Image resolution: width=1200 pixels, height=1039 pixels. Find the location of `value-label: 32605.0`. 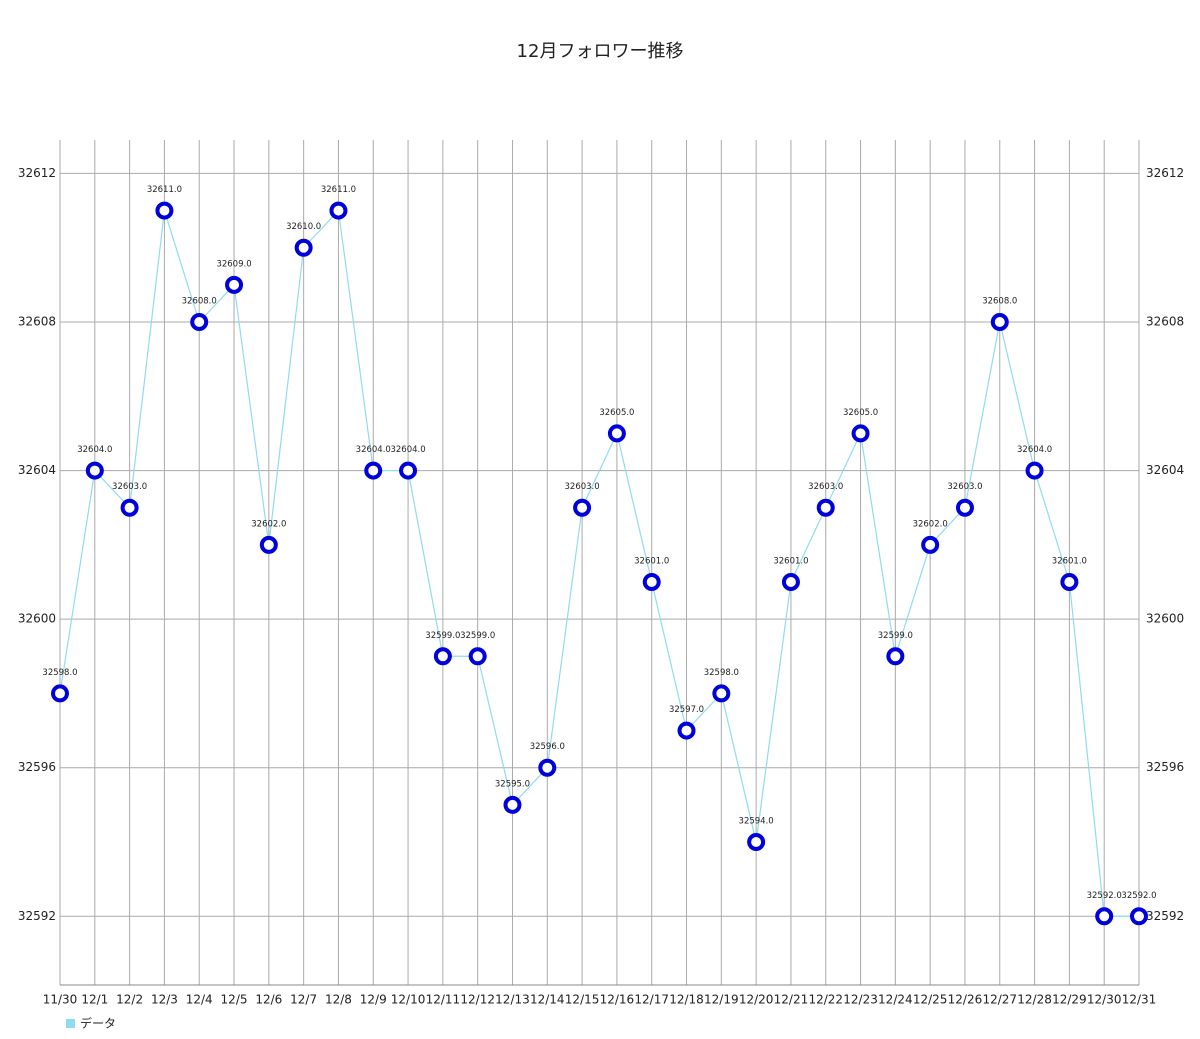

value-label: 32605.0 is located at coordinates (860, 413).